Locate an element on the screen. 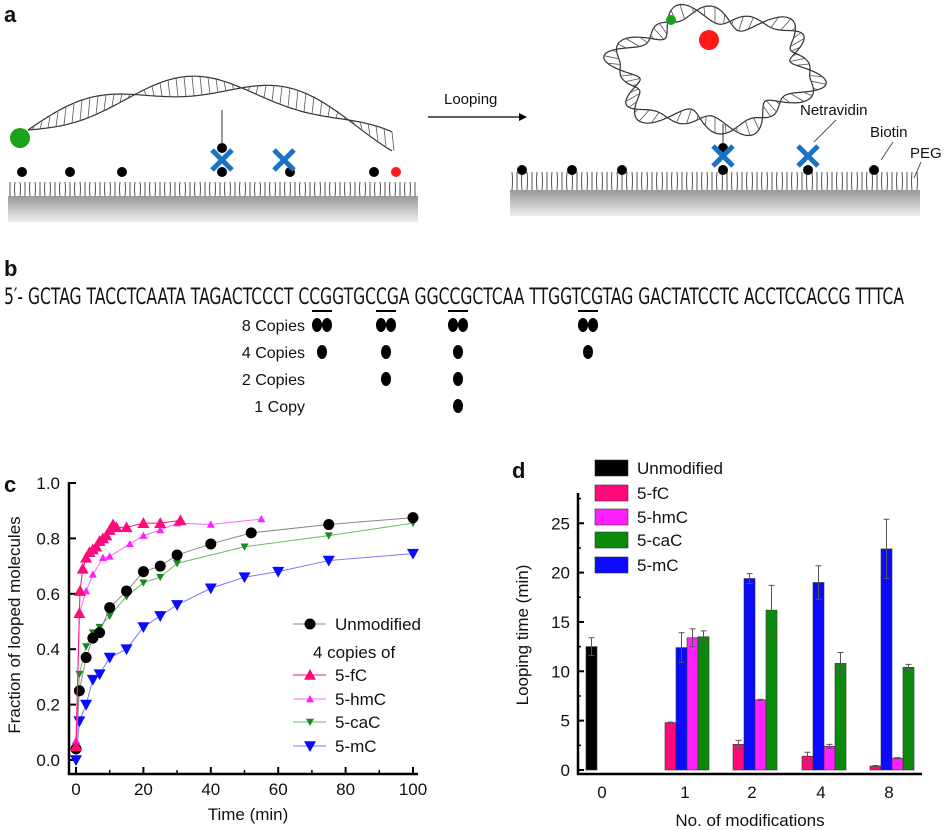 The height and width of the screenshot is (830, 946). donor-fluorophore-left is located at coordinates (20, 138).